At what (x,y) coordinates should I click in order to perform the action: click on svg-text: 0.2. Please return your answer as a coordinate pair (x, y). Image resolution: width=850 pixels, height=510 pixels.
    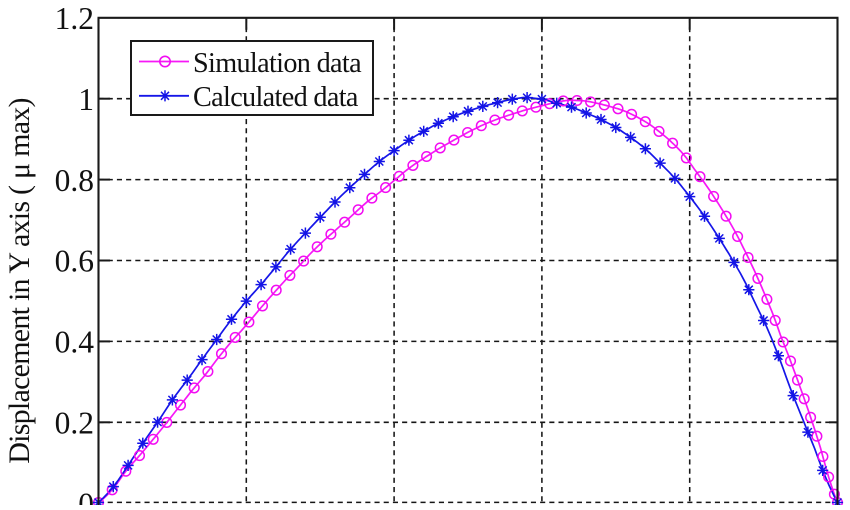
    Looking at the image, I should click on (74, 423).